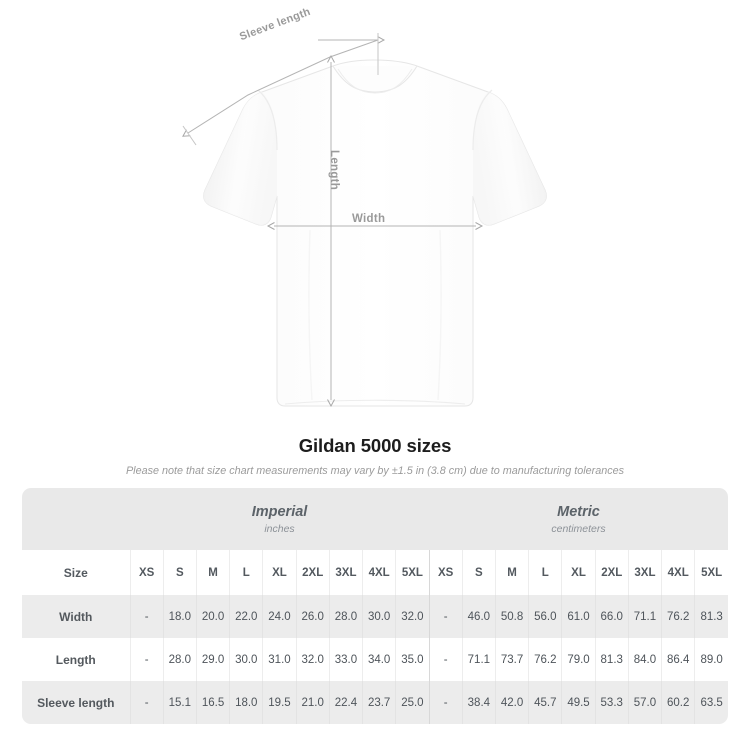 This screenshot has width=750, height=750. I want to click on unit-header-imperial: Imperial inches, so click(280, 519).